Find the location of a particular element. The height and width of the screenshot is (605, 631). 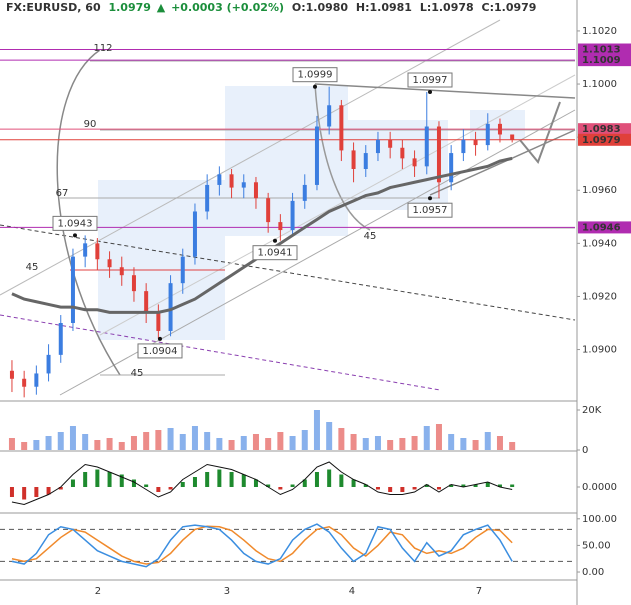

price-annotation: 1.0943 is located at coordinates (75, 223).